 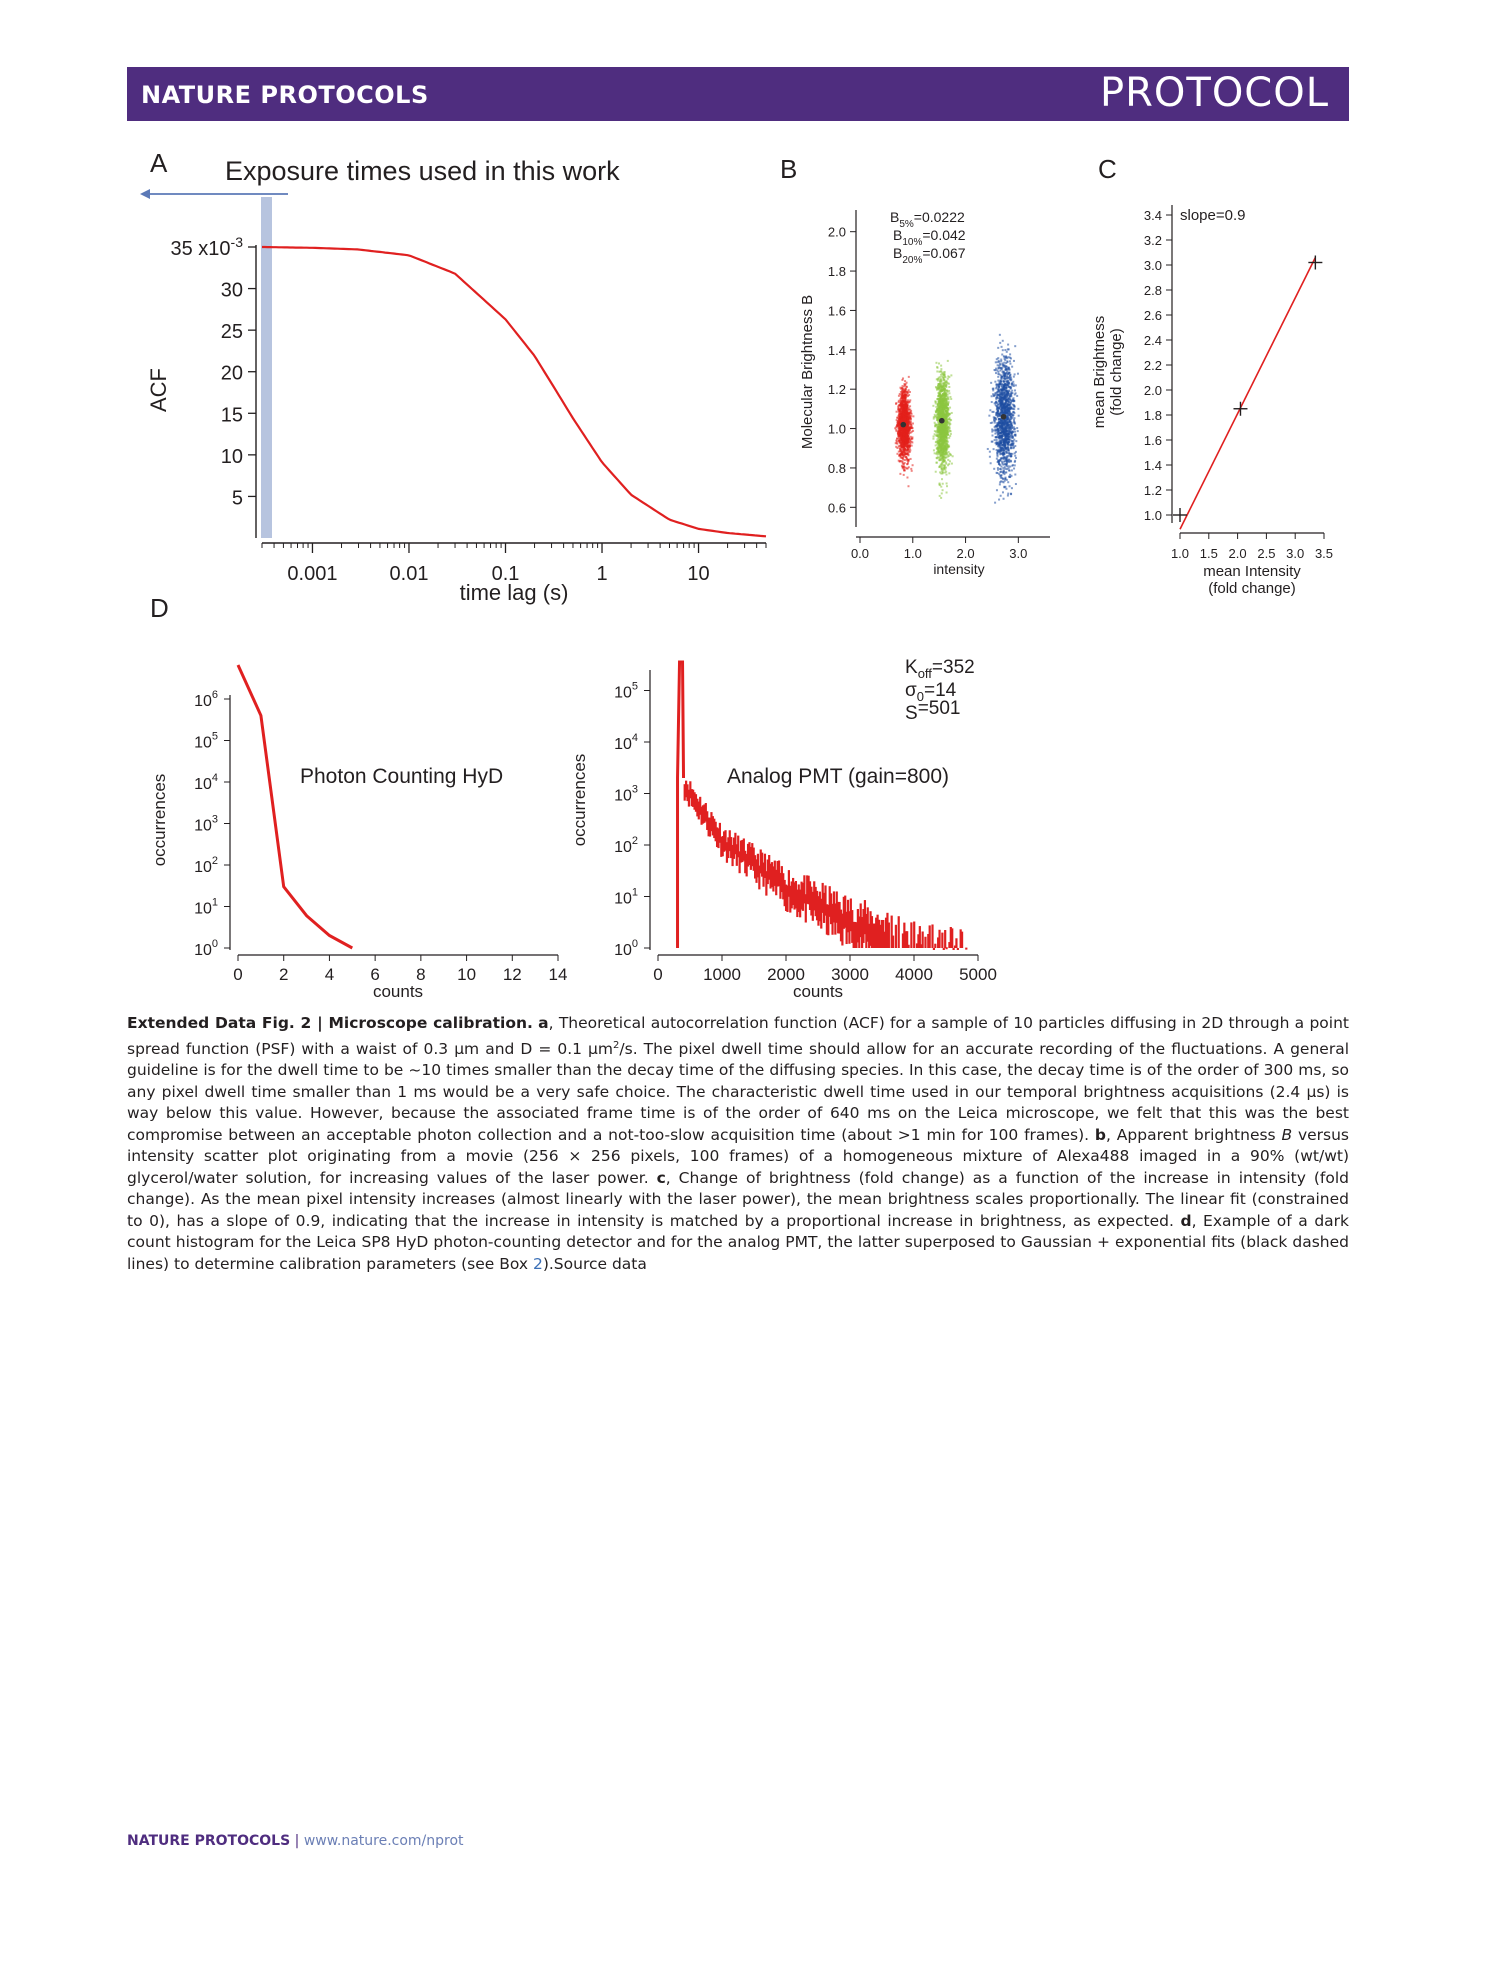 What do you see at coordinates (398, 991) in the screenshot?
I see `panel-d-left-xlabel: counts` at bounding box center [398, 991].